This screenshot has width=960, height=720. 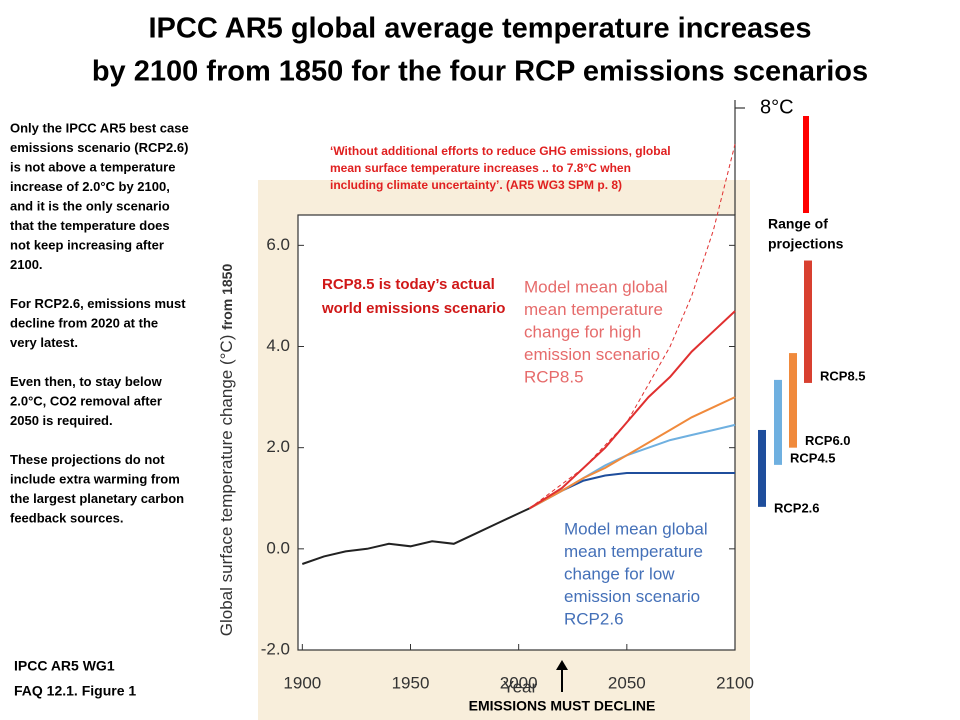 I want to click on annotation-high: RCP8.5, so click(x=554, y=376).